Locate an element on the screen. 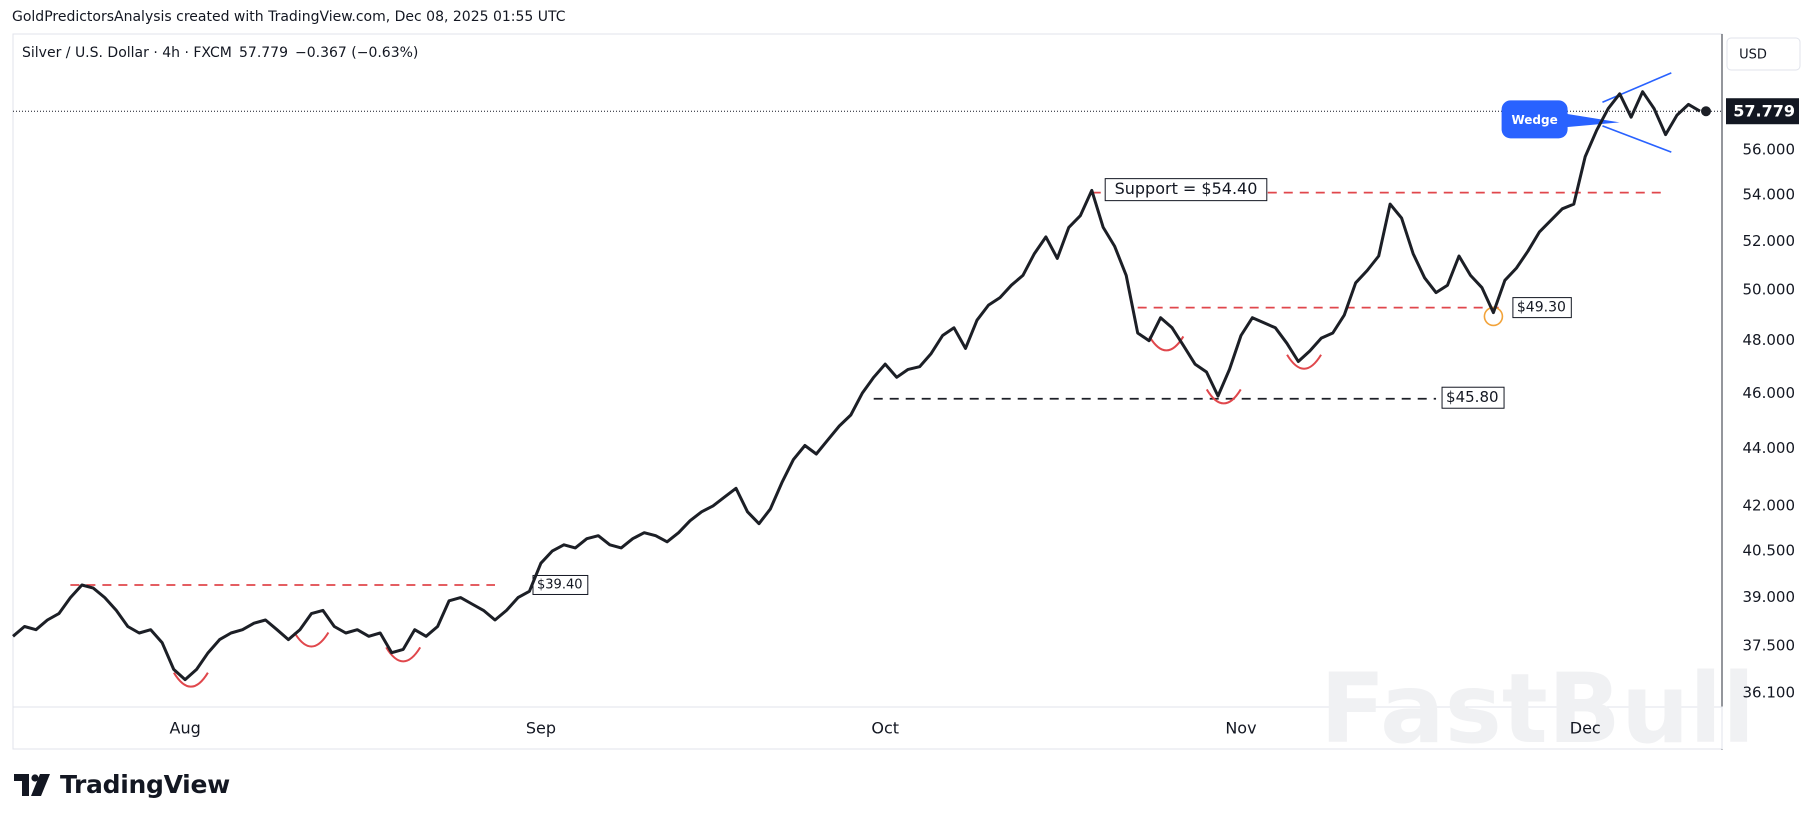 The image size is (1814, 824). label-39-40-text: $39.40 is located at coordinates (560, 584).